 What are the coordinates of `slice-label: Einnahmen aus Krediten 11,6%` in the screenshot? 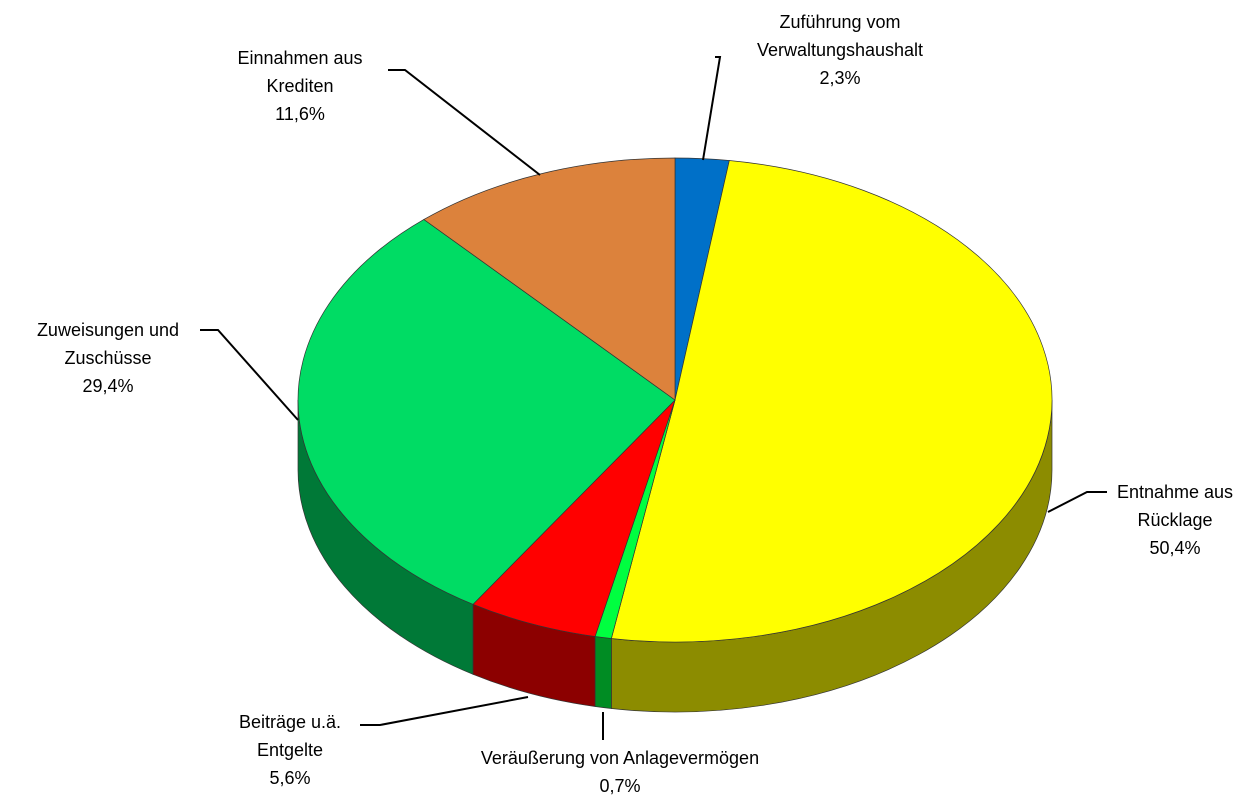 It's located at (300, 86).